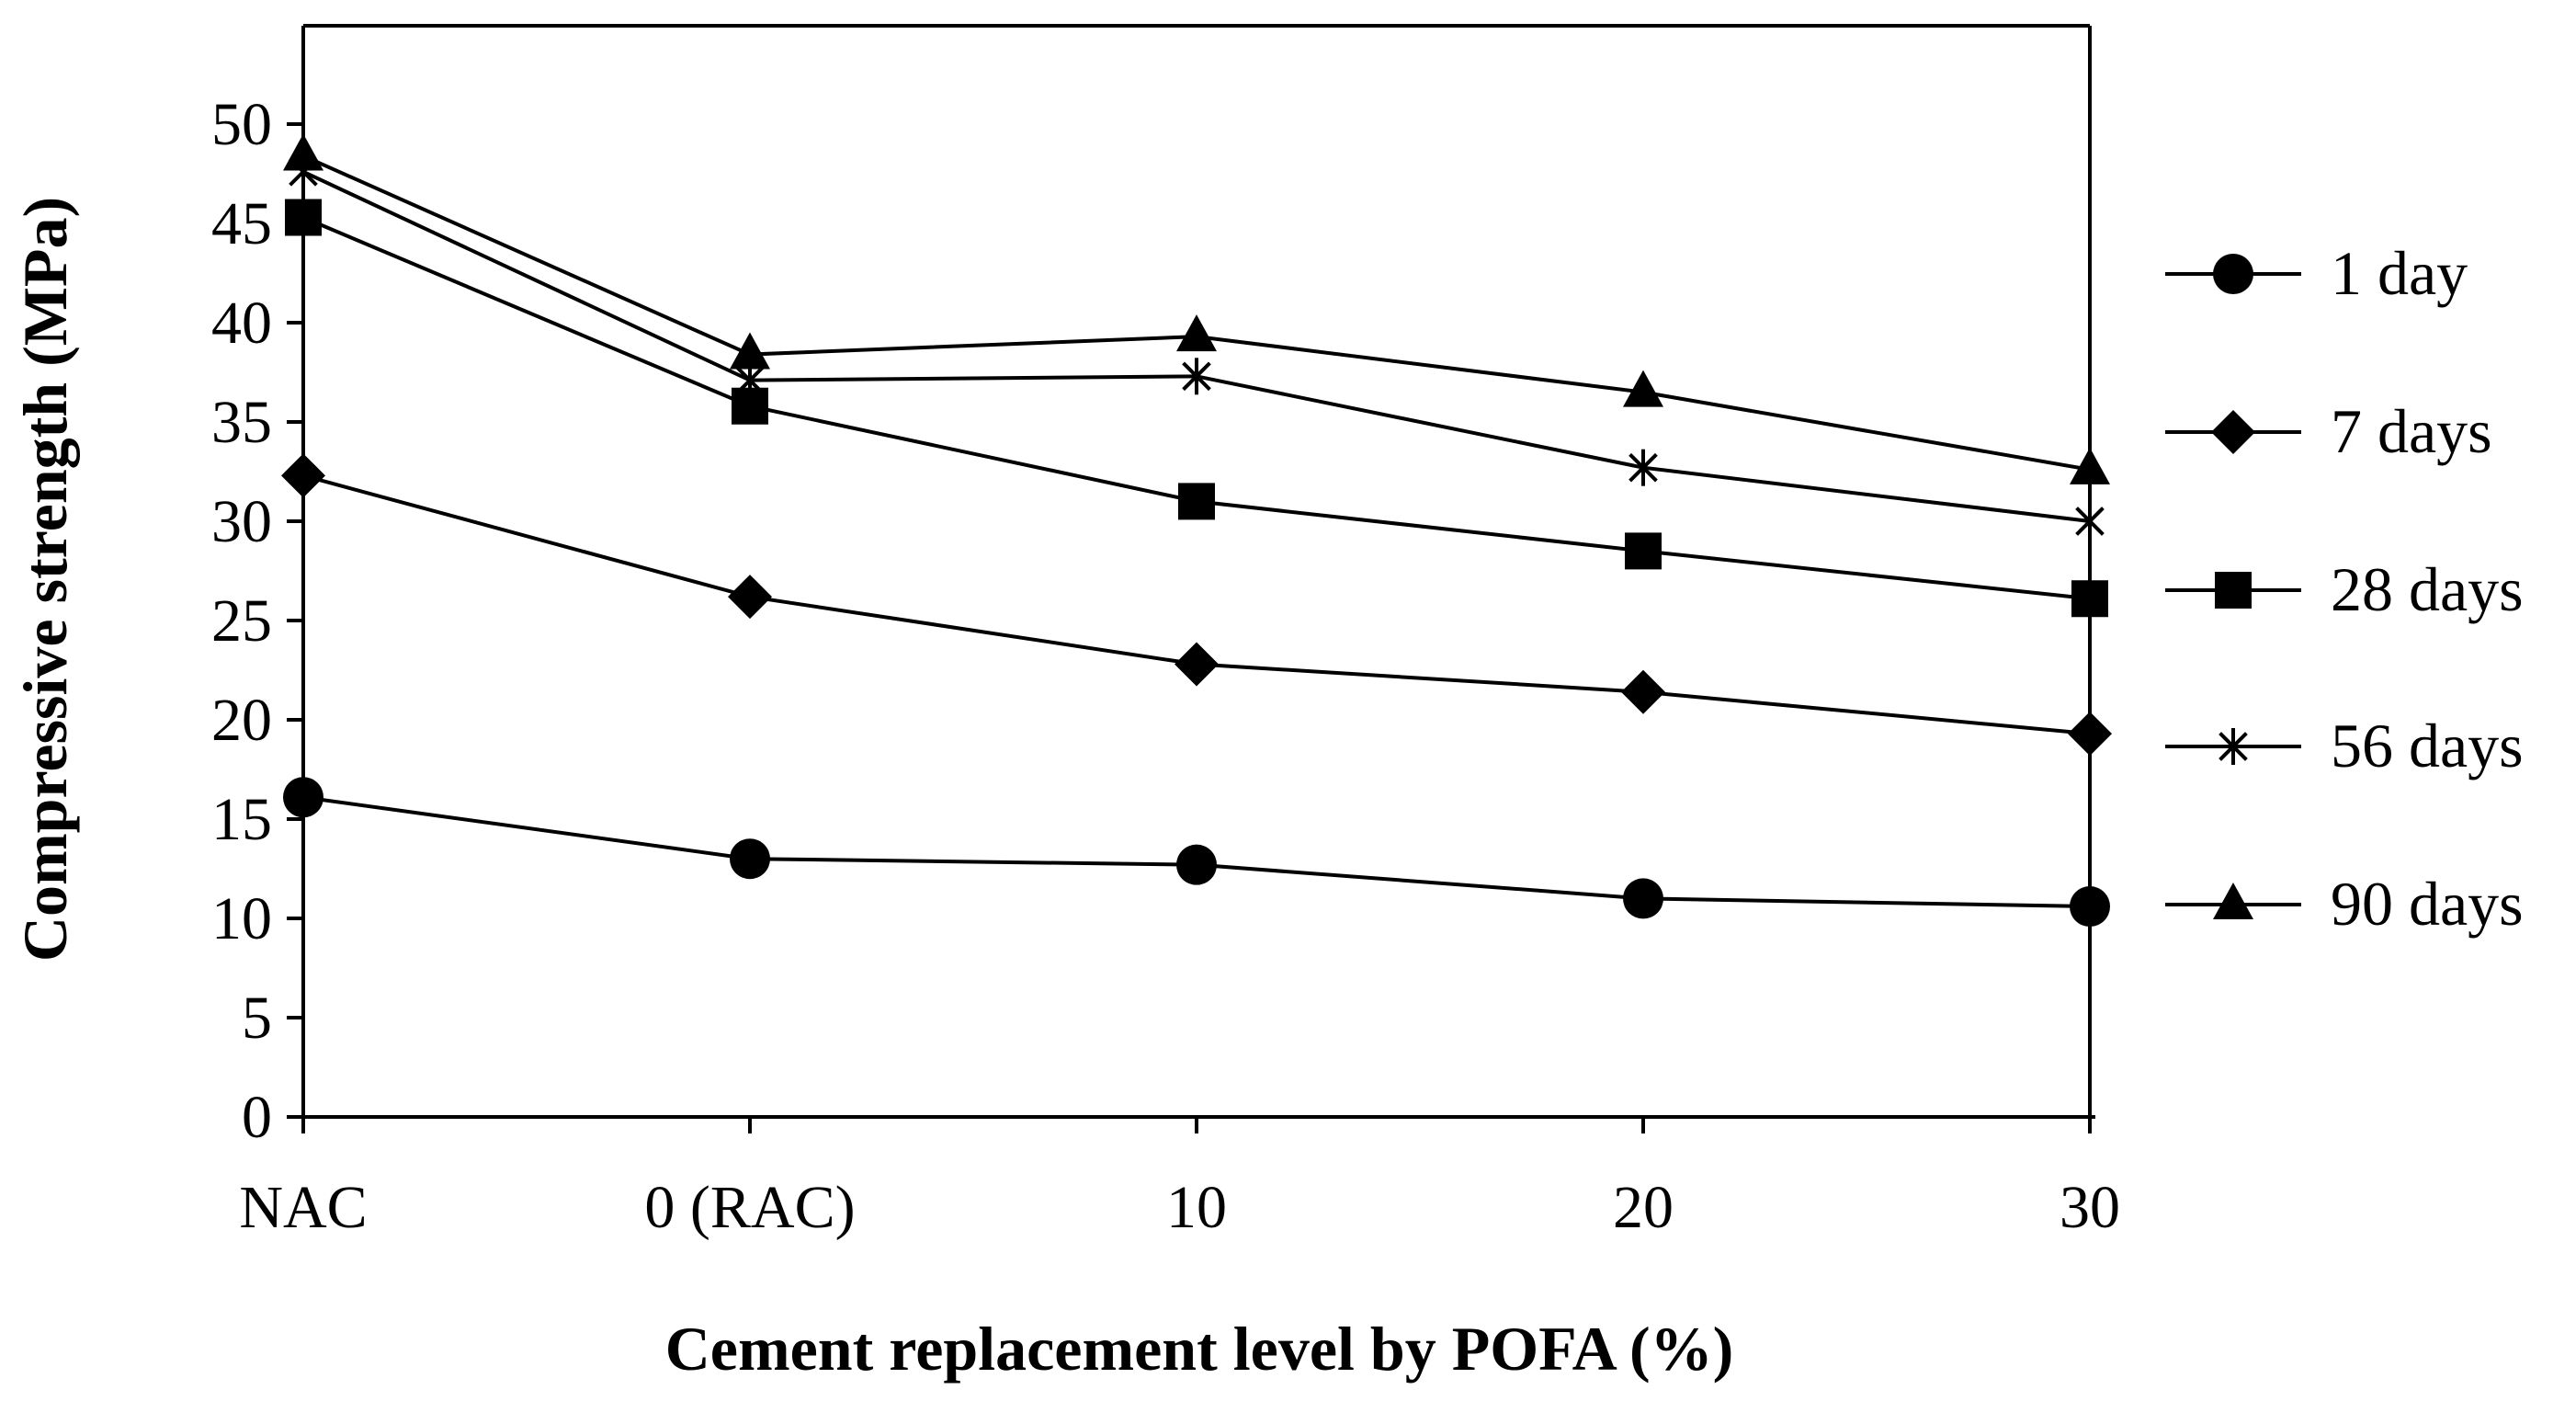  I want to click on legend-marker-28-days, so click(2233, 590).